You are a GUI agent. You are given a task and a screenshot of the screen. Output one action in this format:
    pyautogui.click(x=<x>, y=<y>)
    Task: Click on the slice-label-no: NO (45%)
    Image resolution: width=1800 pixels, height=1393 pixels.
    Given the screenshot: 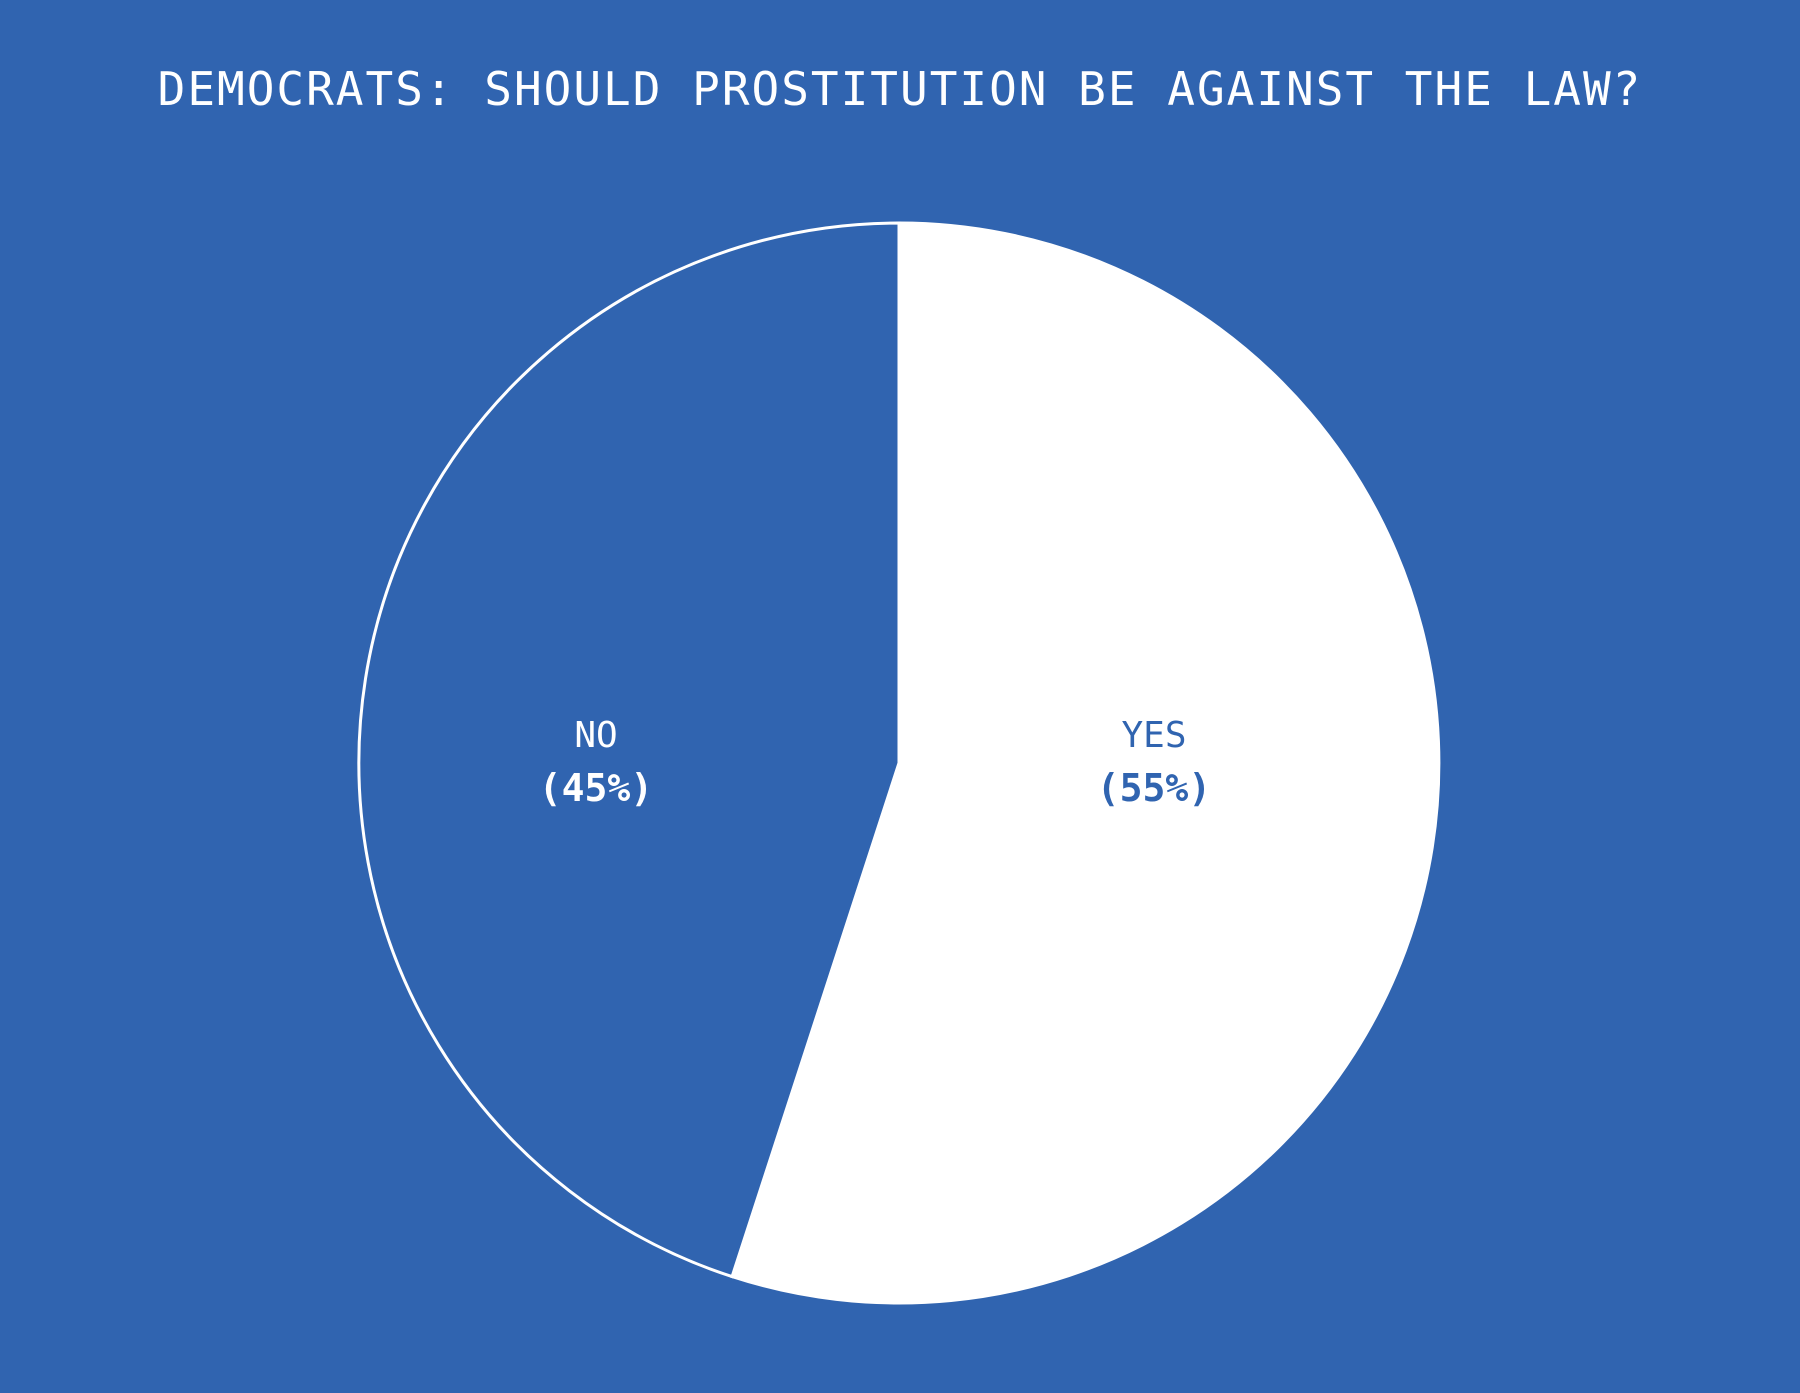 What is the action you would take?
    pyautogui.click(x=596, y=762)
    